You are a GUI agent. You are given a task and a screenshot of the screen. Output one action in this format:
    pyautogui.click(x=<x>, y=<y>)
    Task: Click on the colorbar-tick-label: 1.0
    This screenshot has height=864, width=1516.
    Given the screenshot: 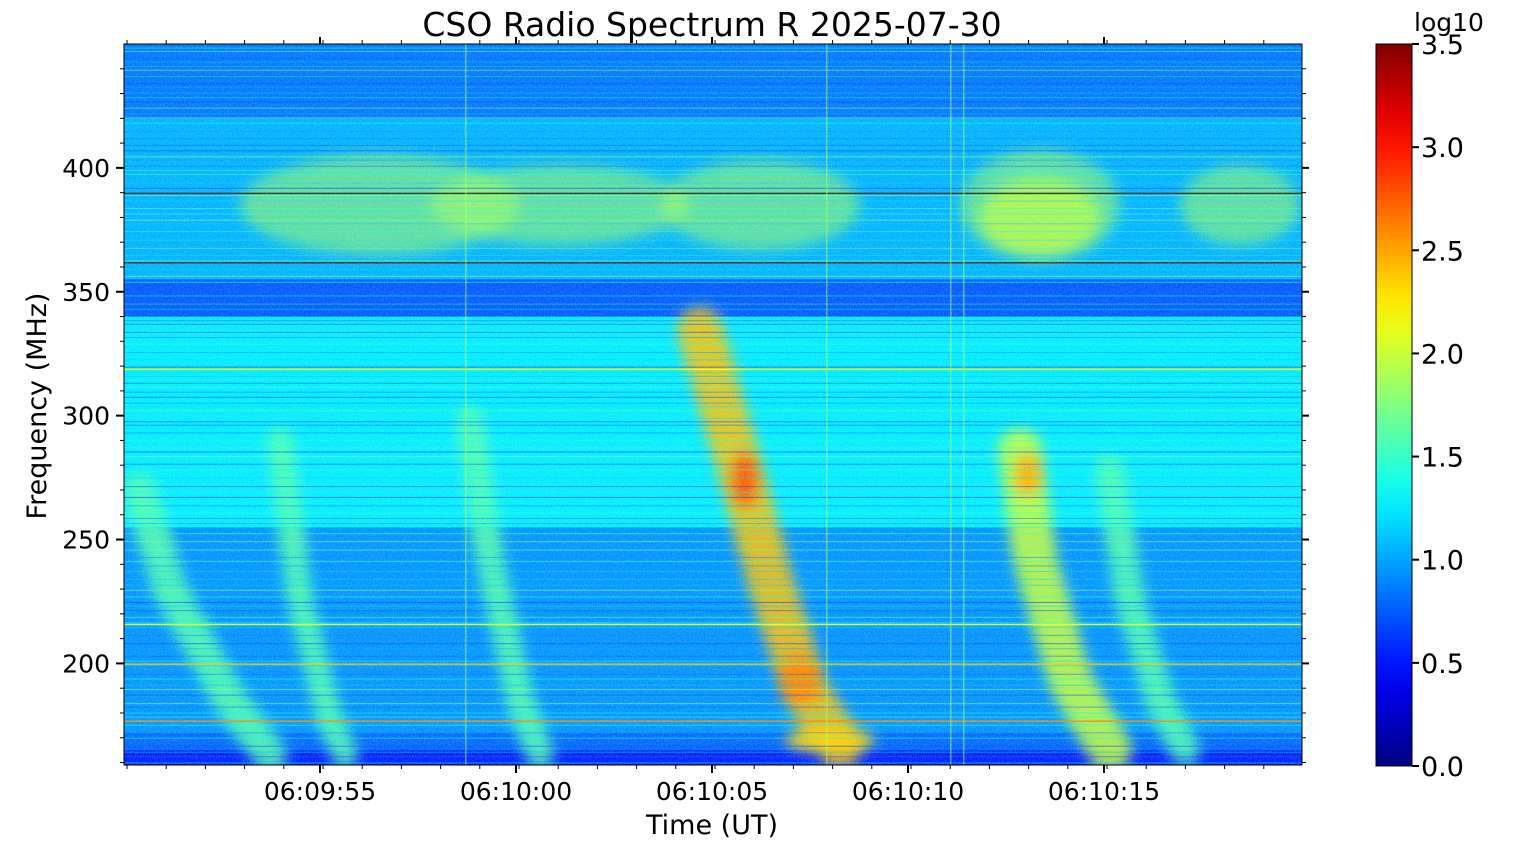 What is the action you would take?
    pyautogui.click(x=1442, y=561)
    